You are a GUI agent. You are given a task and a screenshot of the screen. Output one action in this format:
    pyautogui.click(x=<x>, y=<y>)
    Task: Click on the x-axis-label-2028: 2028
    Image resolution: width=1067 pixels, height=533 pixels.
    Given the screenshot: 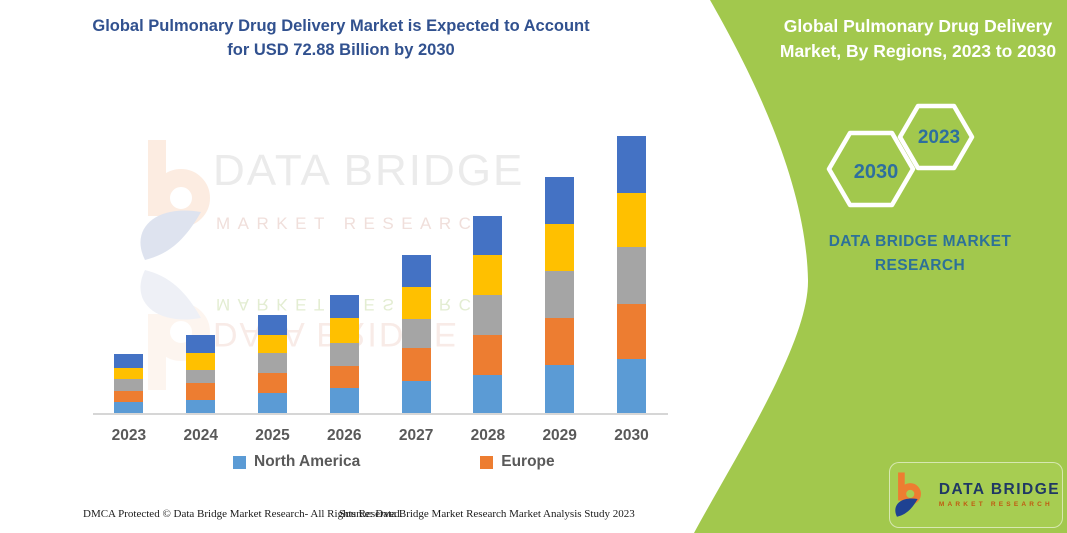 What is the action you would take?
    pyautogui.click(x=488, y=435)
    